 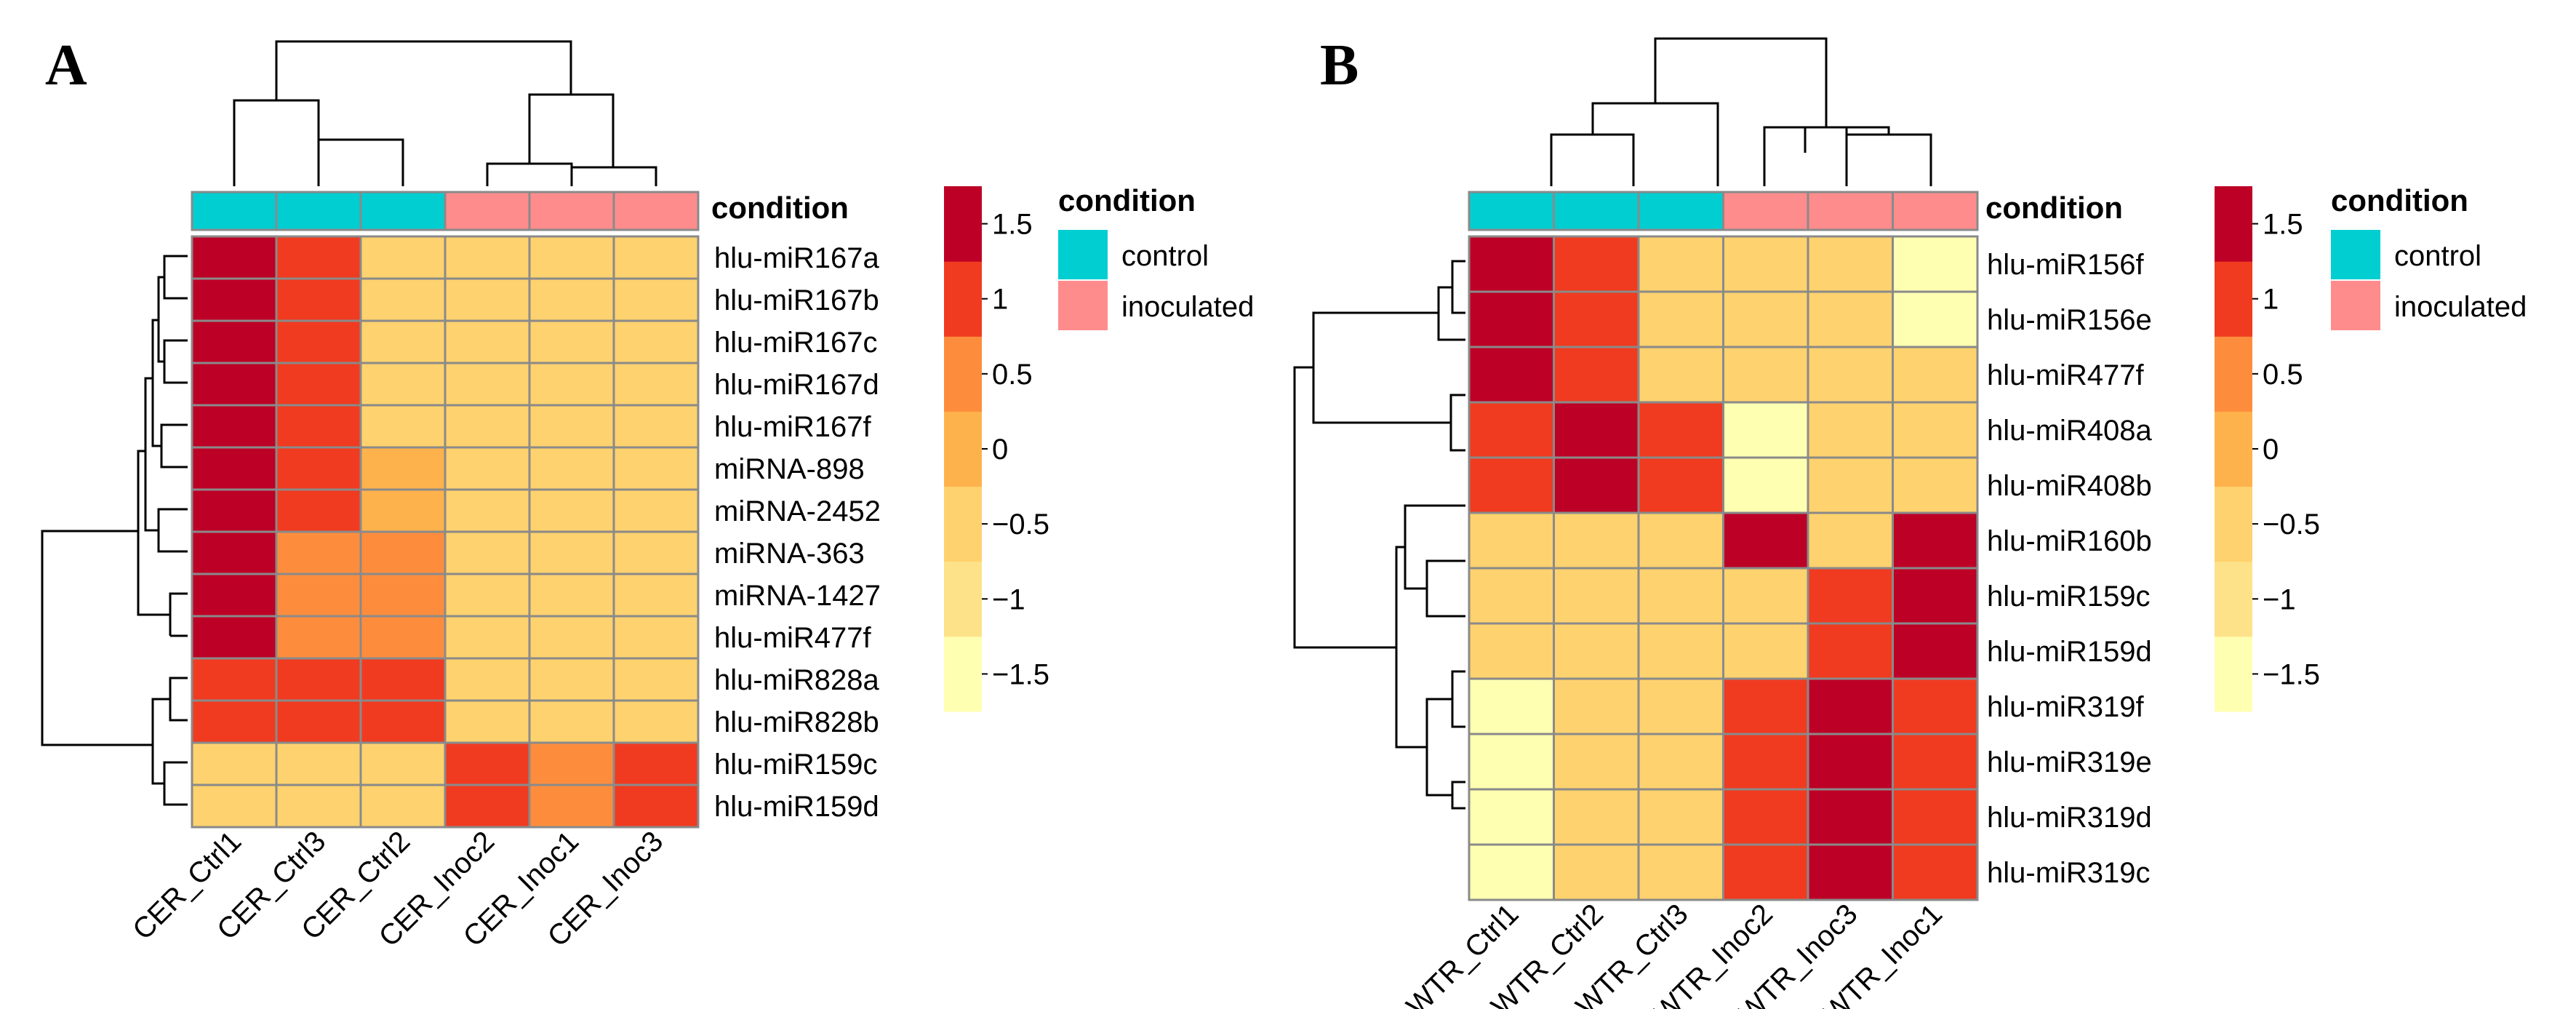 What do you see at coordinates (2066, 265) in the screenshot?
I see `row-label: hlu-miR156f` at bounding box center [2066, 265].